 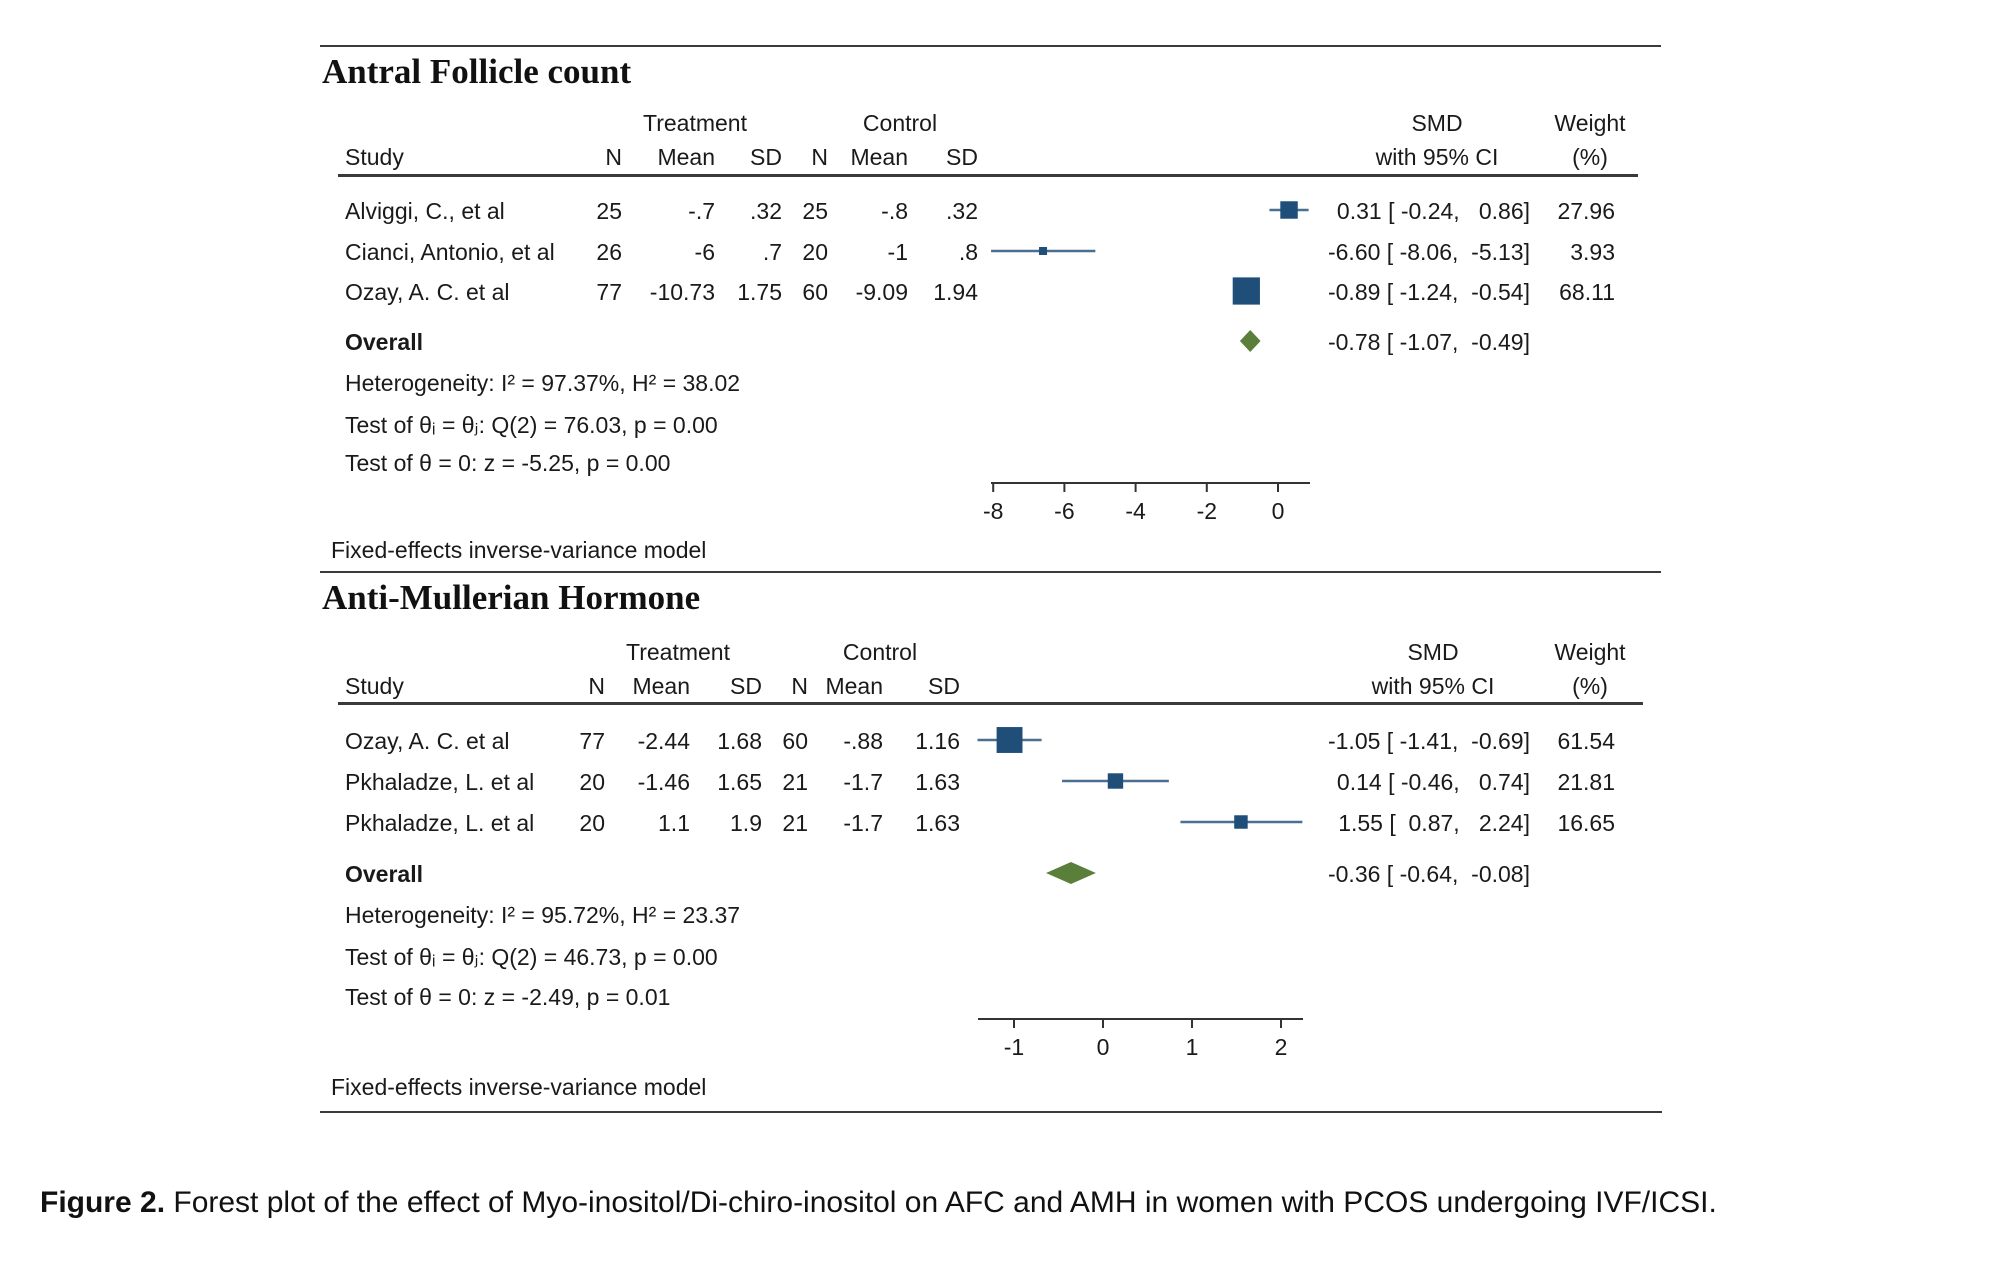 I want to click on heterogeneity-stat: Heterogeneity: I² = 97.37%, H² = 38.02, so click(x=543, y=383).